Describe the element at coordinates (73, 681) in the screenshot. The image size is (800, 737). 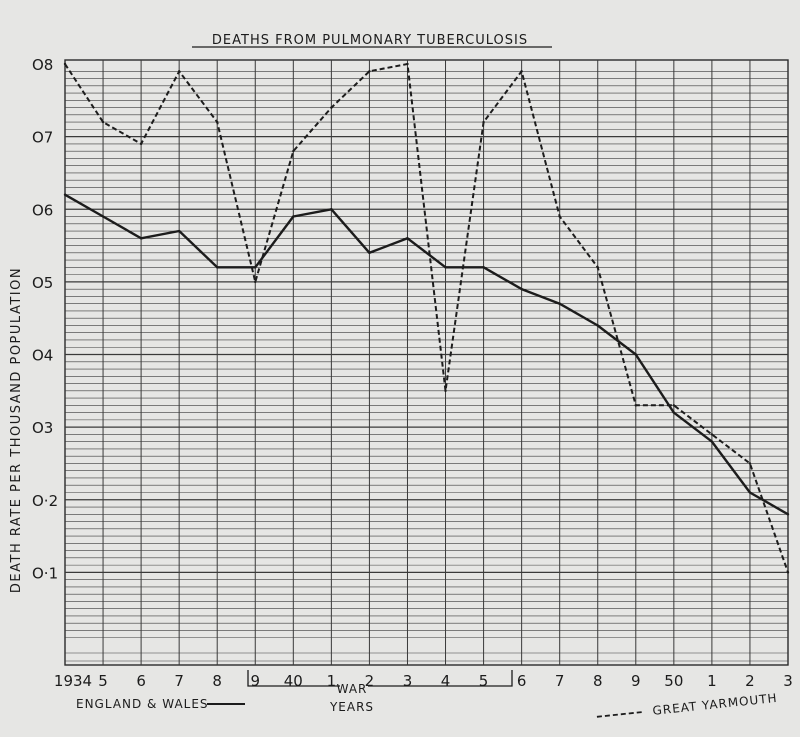
I see `x-tick-label: 1934` at that location.